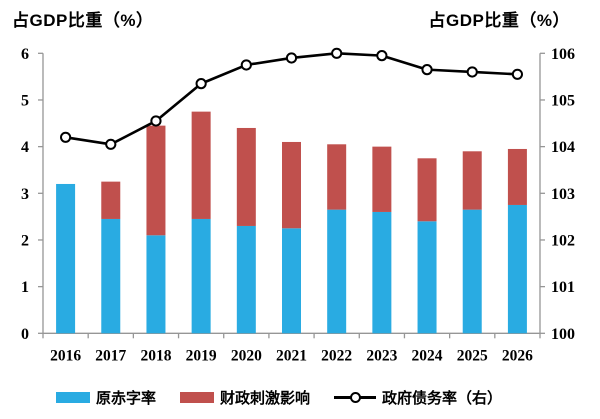 This screenshot has height=419, width=600. I want to click on deficit-bar-2021, so click(291, 281).